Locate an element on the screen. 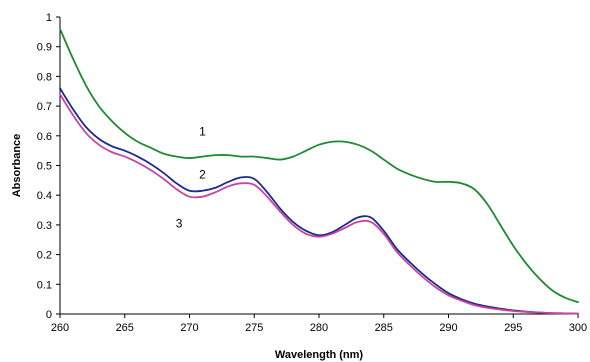 This screenshot has width=590, height=362. y-tick-label: 0.7 is located at coordinates (44, 107).